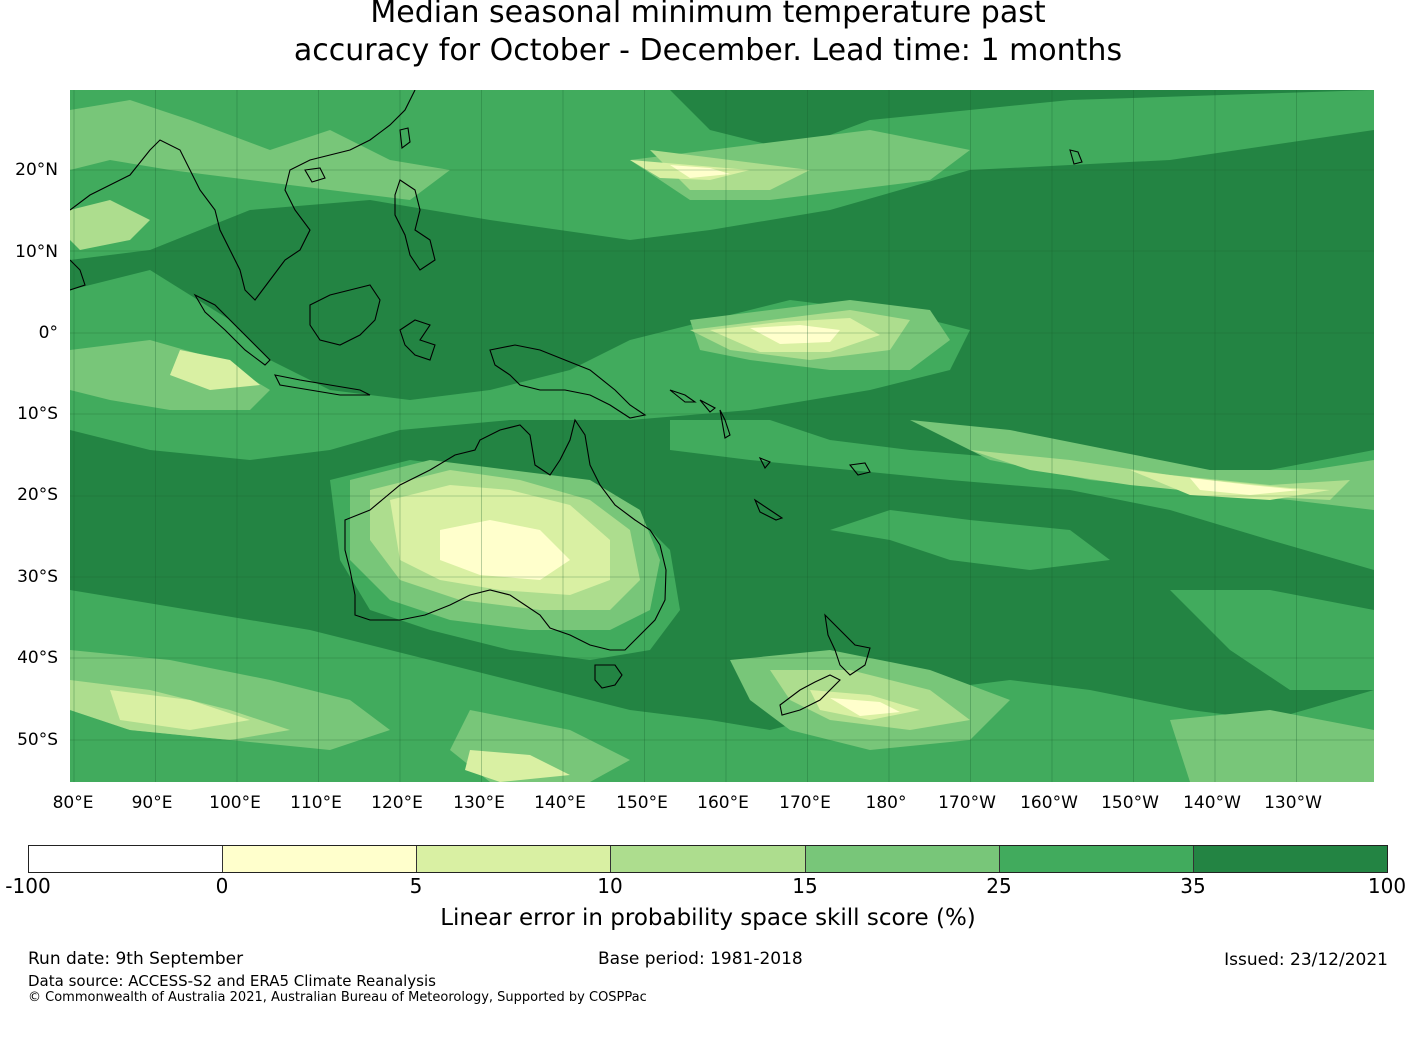 The height and width of the screenshot is (1050, 1416). I want to click on lon-label-170w: 170°W, so click(967, 803).